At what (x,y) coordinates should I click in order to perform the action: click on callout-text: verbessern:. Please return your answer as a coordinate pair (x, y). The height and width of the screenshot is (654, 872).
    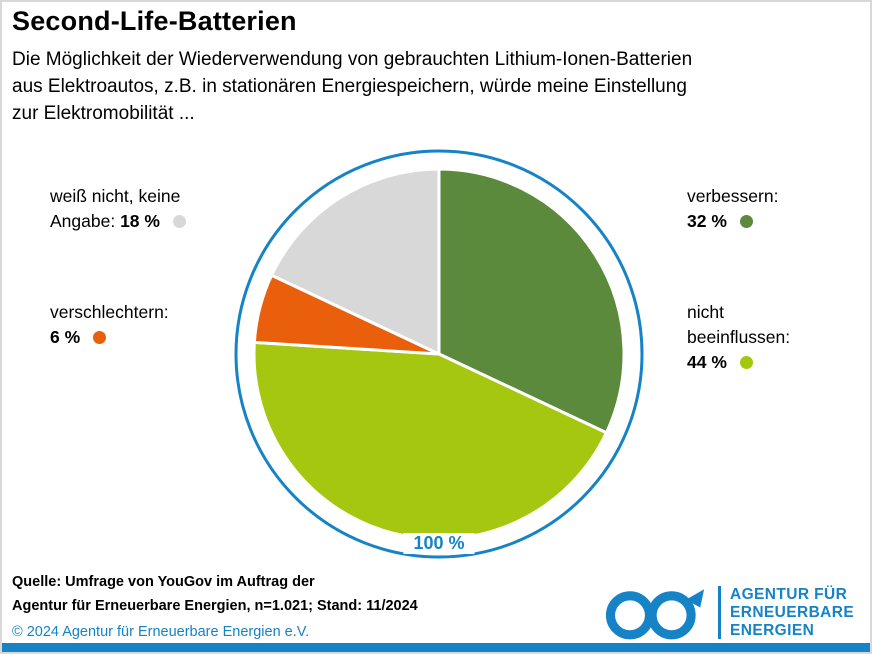
    Looking at the image, I should click on (733, 196).